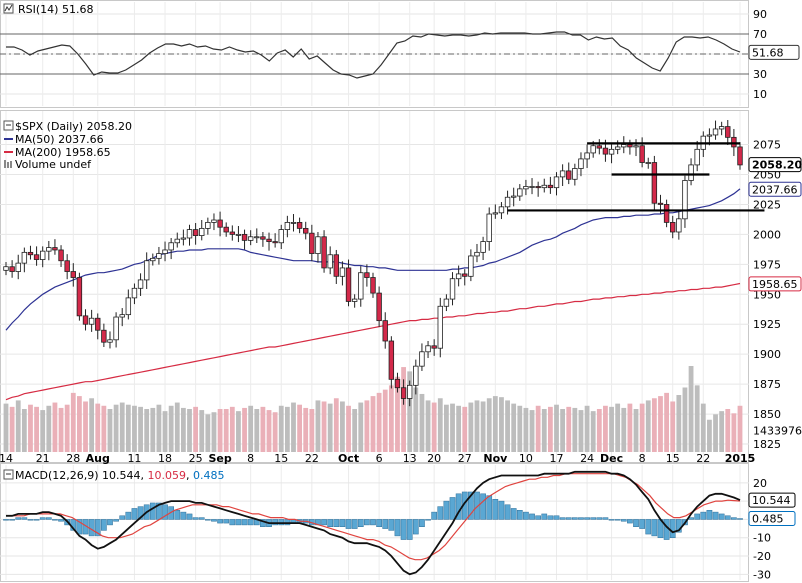 The height and width of the screenshot is (583, 802). What do you see at coordinates (767, 384) in the screenshot?
I see `price-tick-label: 1875` at bounding box center [767, 384].